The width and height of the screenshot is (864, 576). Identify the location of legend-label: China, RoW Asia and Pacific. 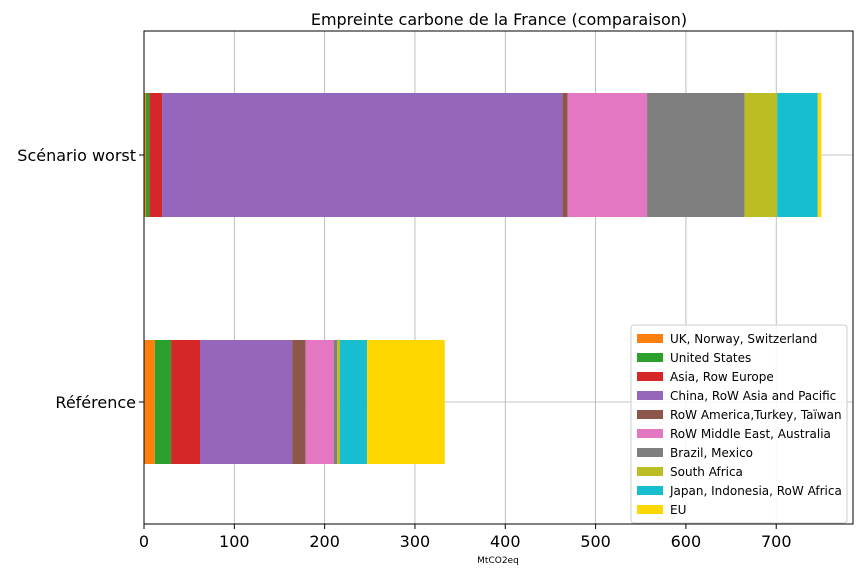
(753, 396).